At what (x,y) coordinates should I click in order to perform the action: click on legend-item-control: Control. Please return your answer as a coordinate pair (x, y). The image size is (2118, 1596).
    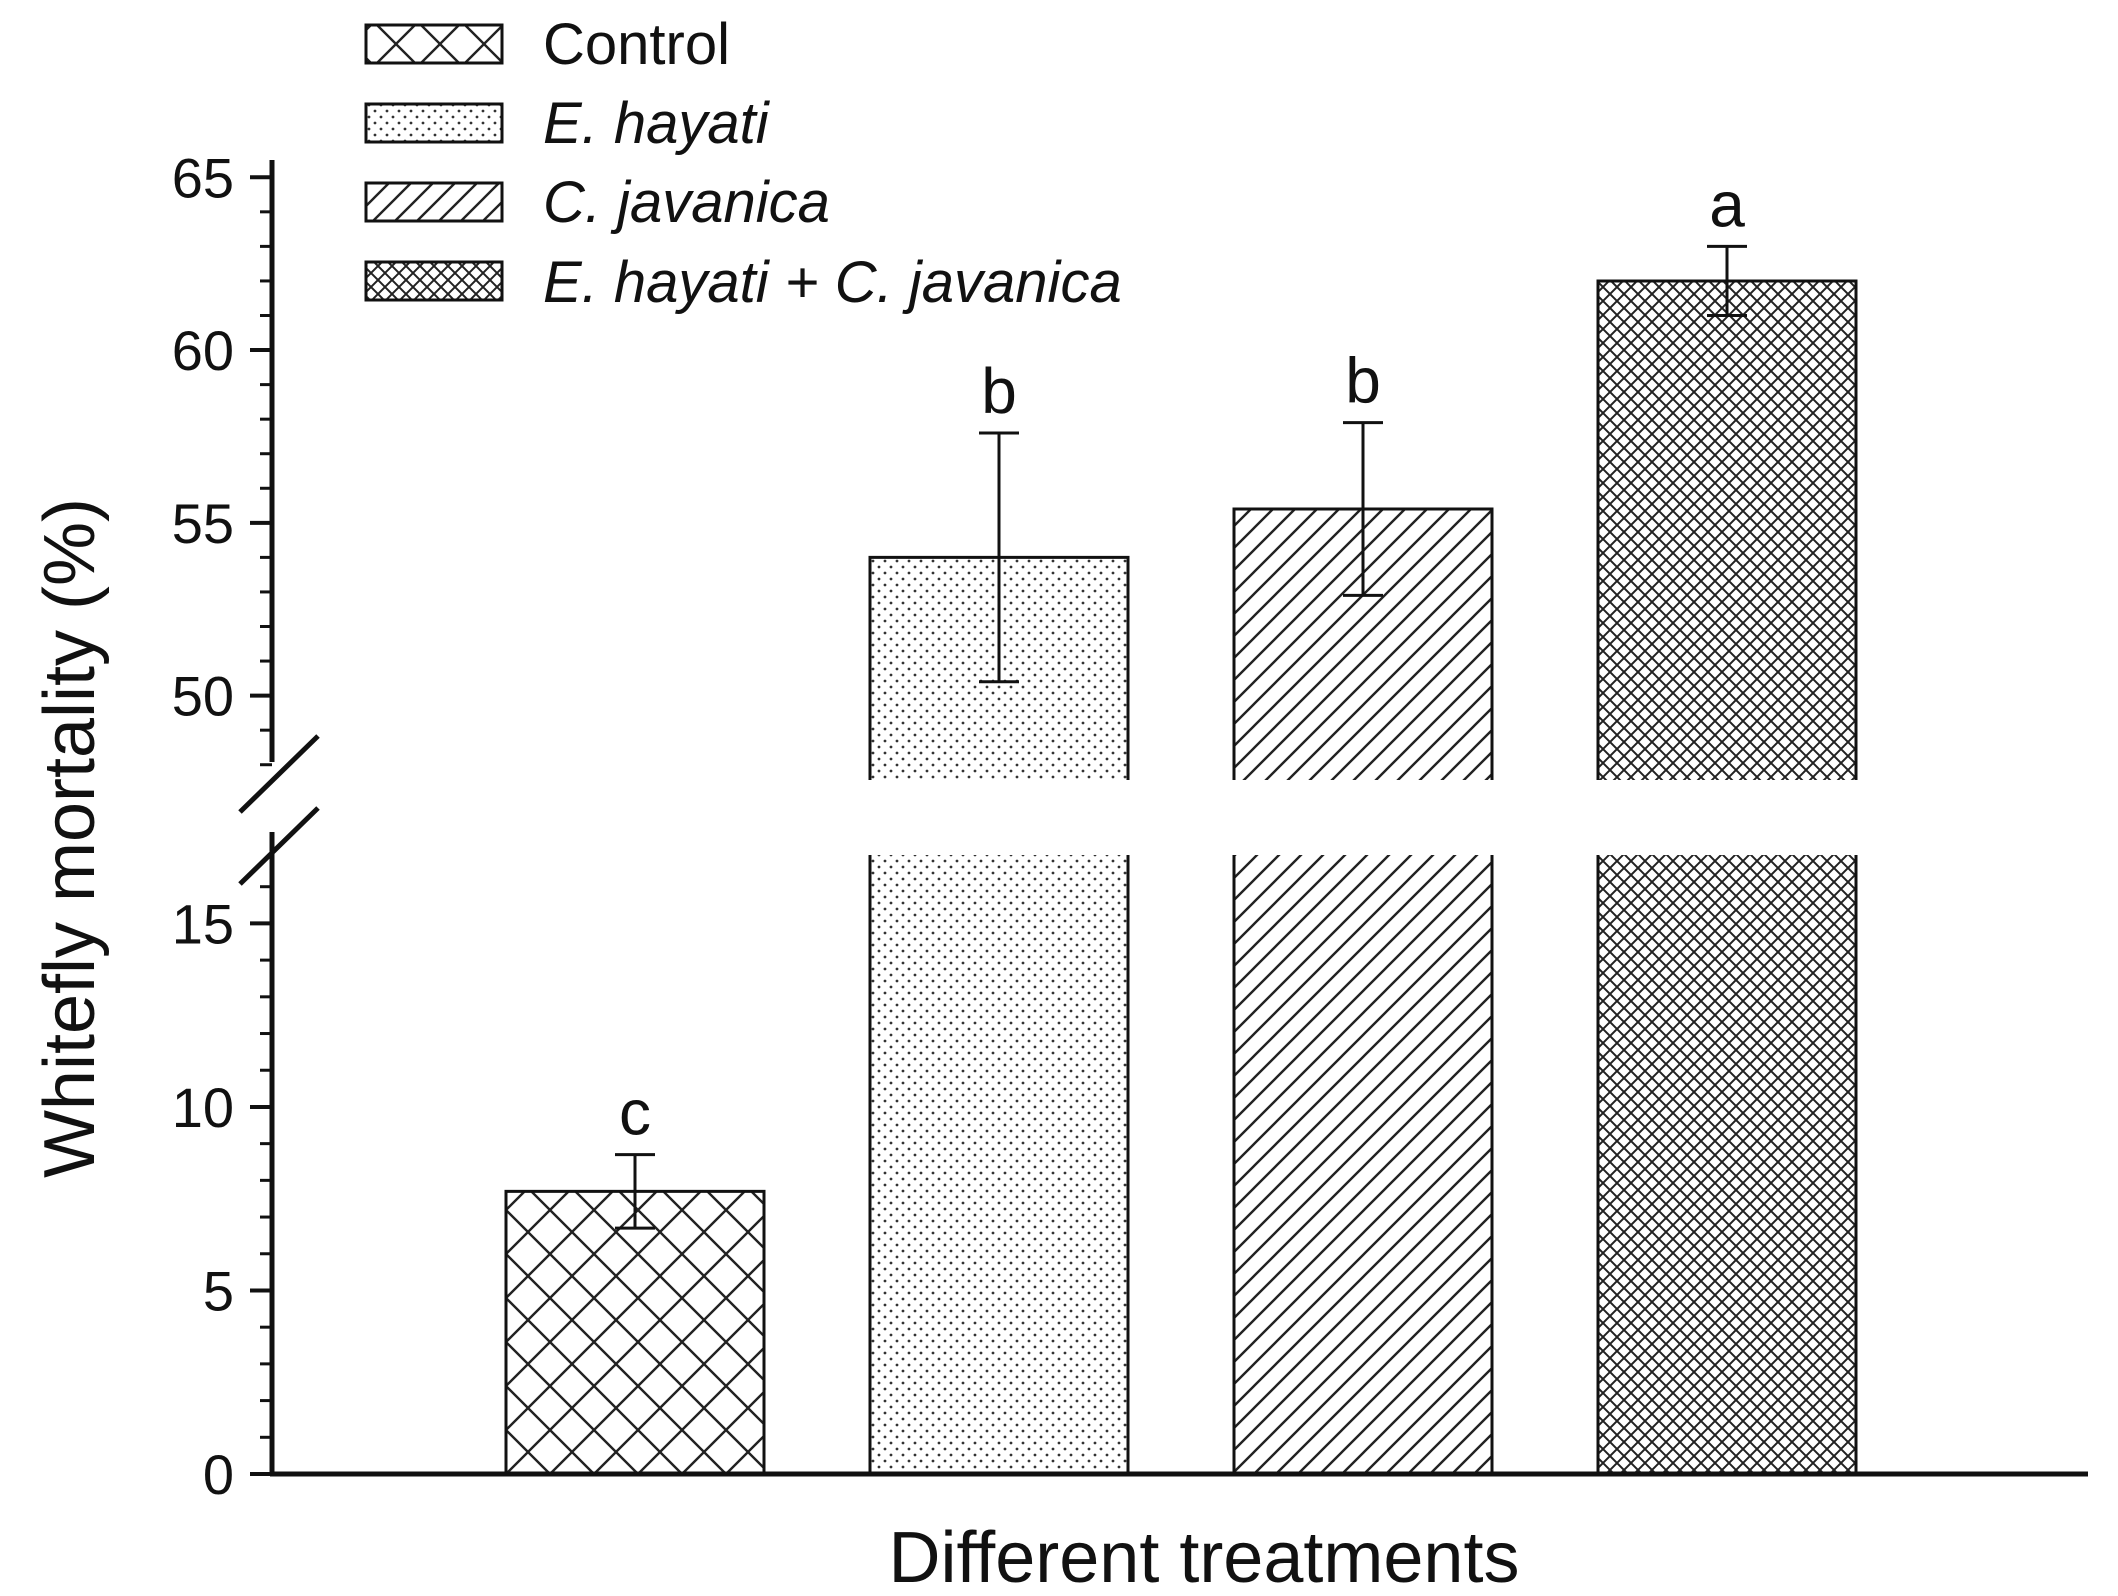
    Looking at the image, I should click on (547, 44).